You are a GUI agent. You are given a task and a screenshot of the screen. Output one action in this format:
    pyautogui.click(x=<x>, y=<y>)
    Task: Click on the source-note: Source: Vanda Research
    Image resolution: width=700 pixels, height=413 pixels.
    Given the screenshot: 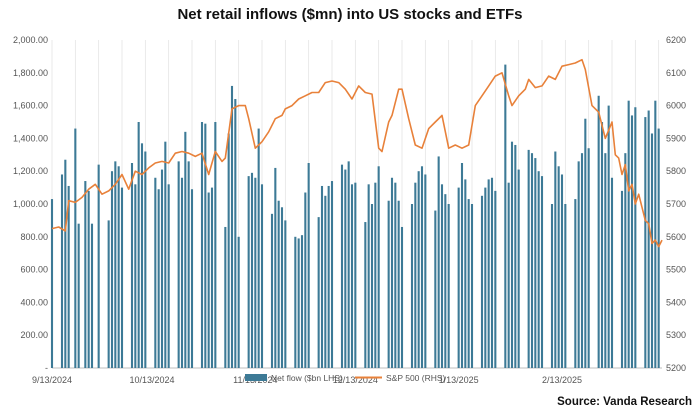 What is the action you would take?
    pyautogui.click(x=624, y=402)
    